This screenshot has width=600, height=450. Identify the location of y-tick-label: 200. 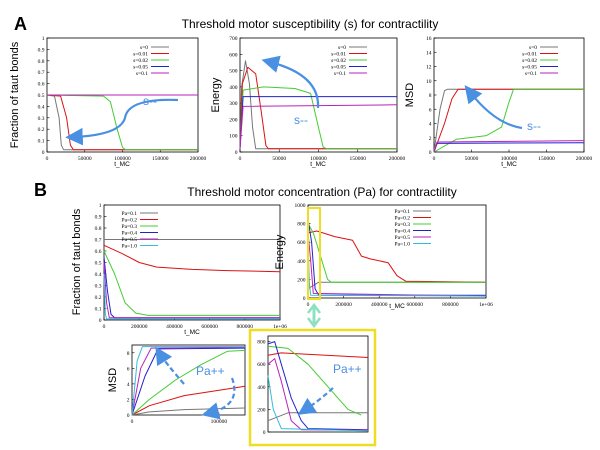
(233, 120).